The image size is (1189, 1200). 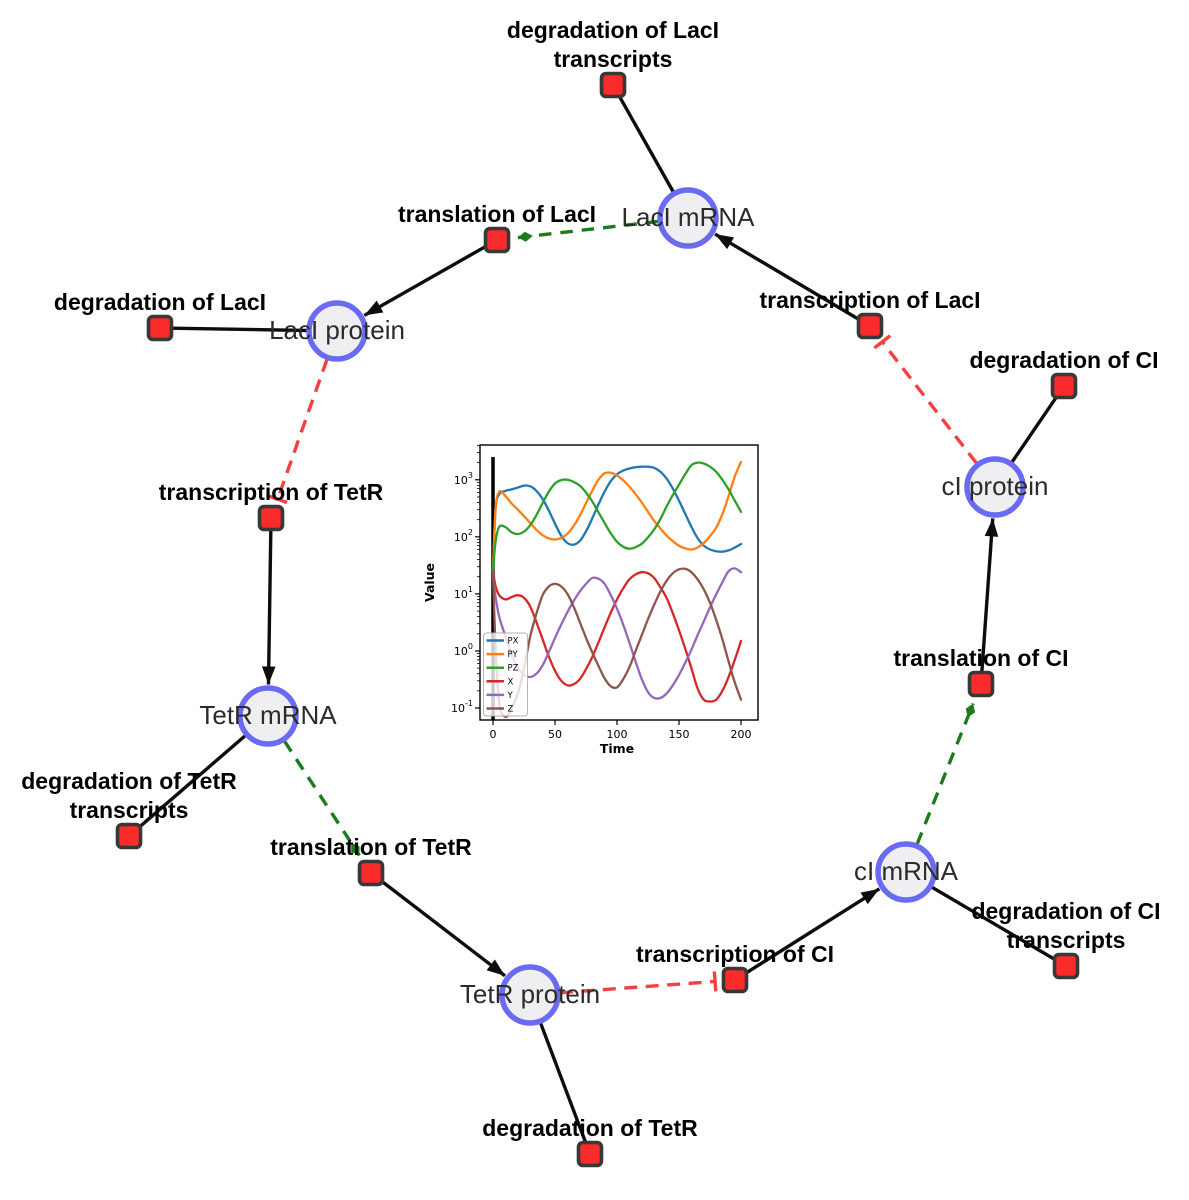 I want to click on series-line-px, so click(x=617, y=519).